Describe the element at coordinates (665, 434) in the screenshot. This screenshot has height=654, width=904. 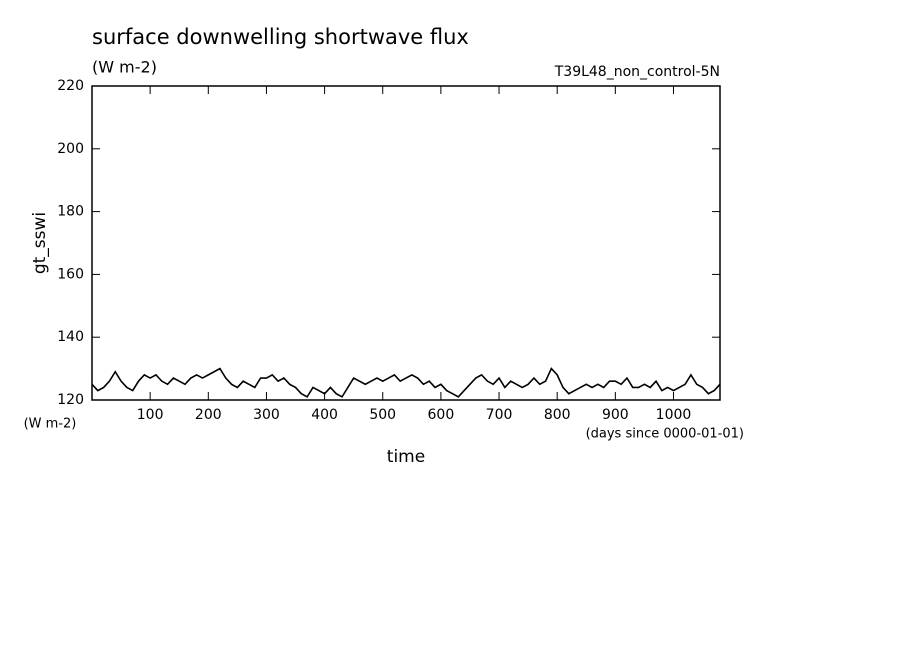
I see `x-unit: (days since 0000-01-01)` at that location.